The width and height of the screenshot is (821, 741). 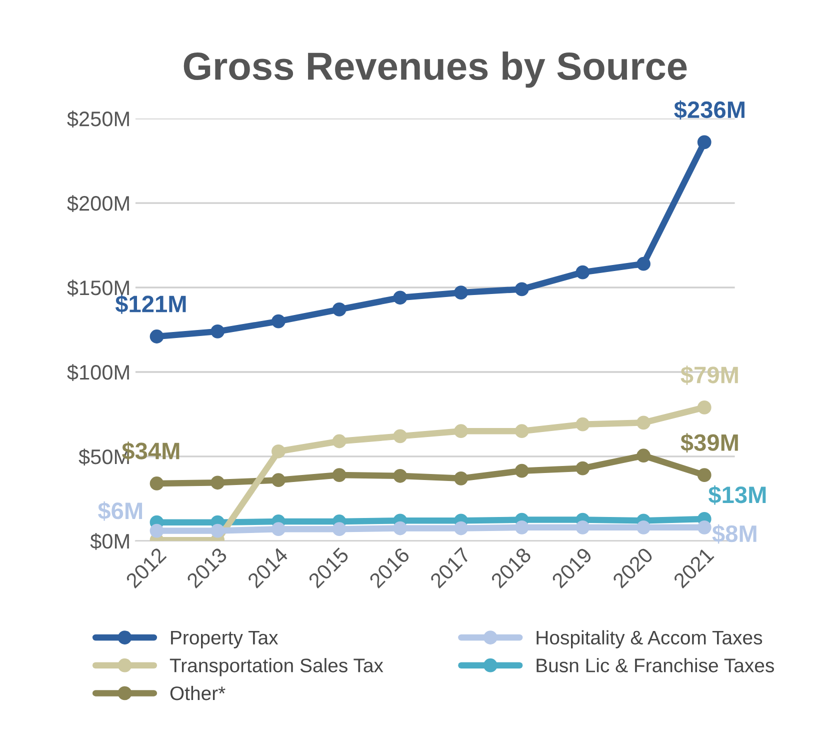 I want to click on y-tick-label: $100M, so click(x=98, y=372).